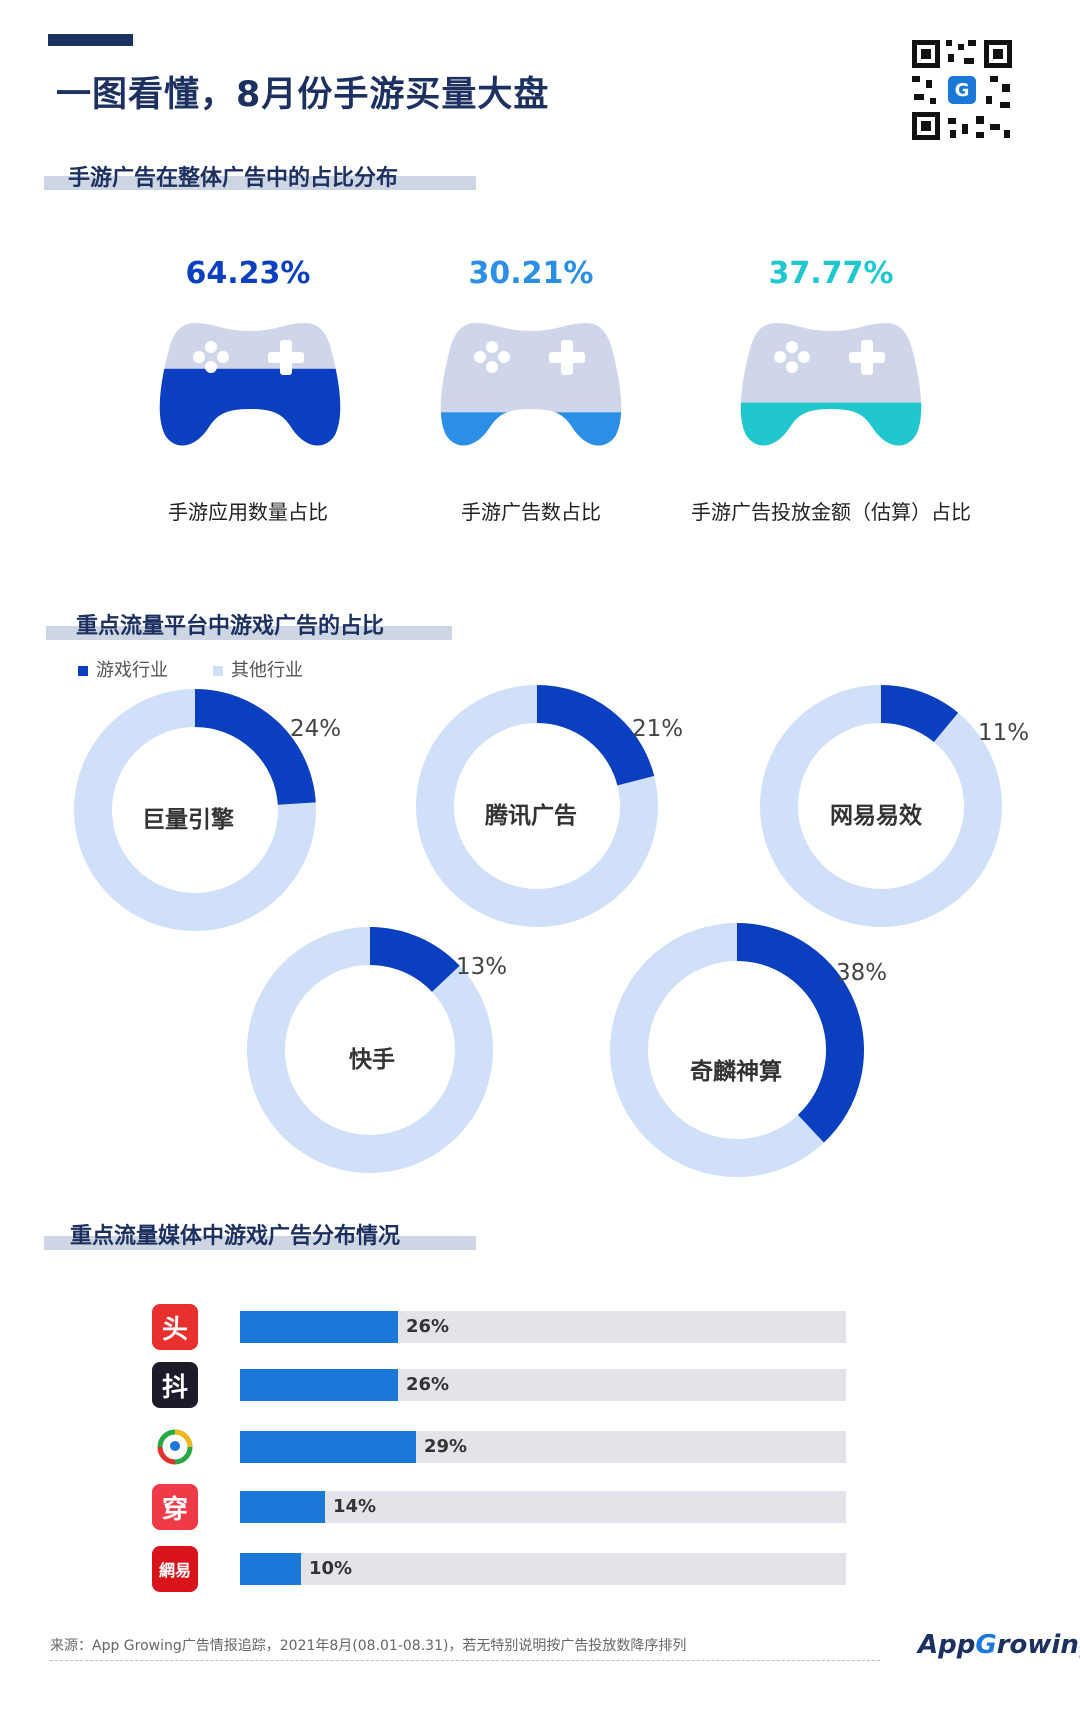 Image resolution: width=1080 pixels, height=1712 pixels. I want to click on legend-item-other: 其他行业, so click(258, 669).